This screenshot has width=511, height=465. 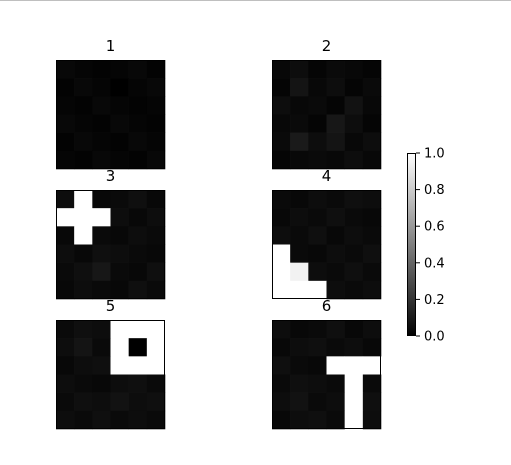 What do you see at coordinates (434, 300) in the screenshot?
I see `colorbar-tick-label: 0.2` at bounding box center [434, 300].